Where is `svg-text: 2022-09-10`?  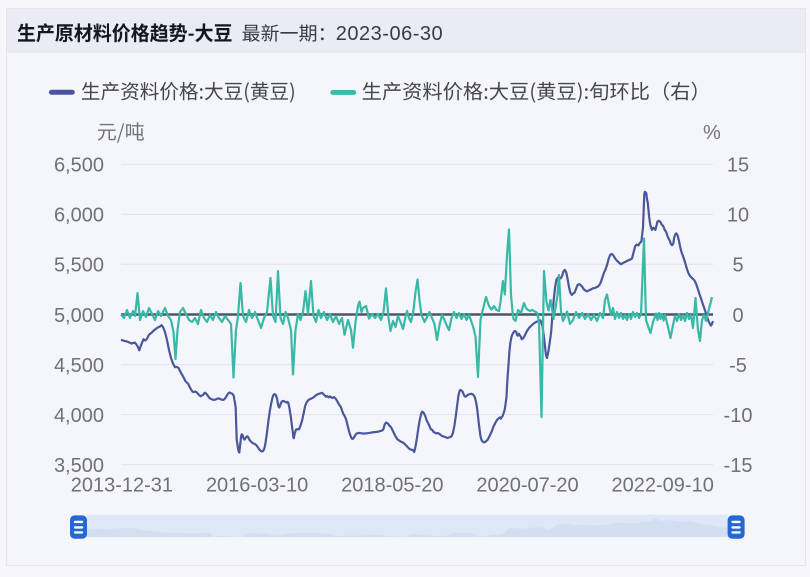 svg-text: 2022-09-10 is located at coordinates (663, 486).